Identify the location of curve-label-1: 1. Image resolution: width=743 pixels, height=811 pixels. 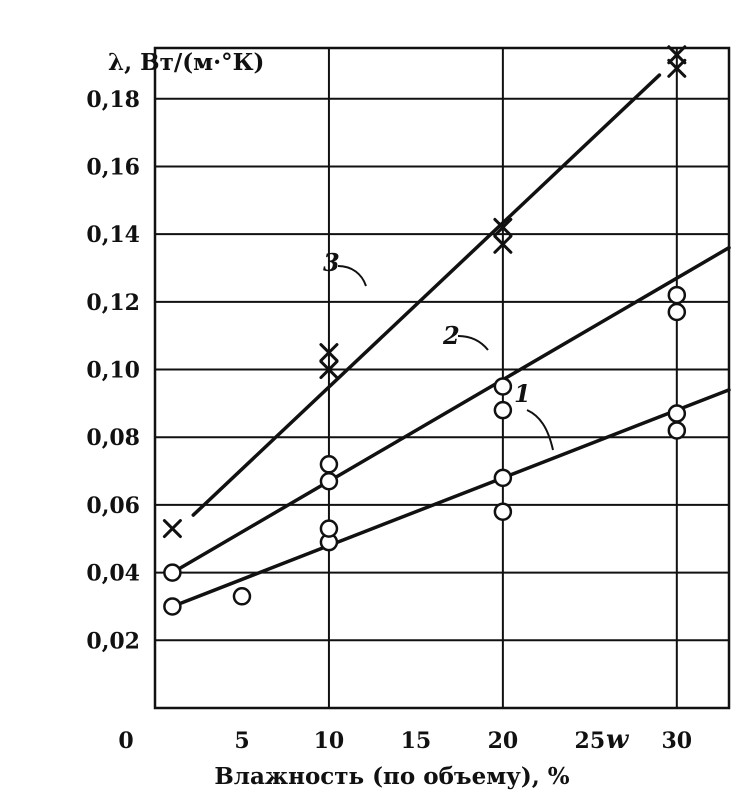
(522, 393).